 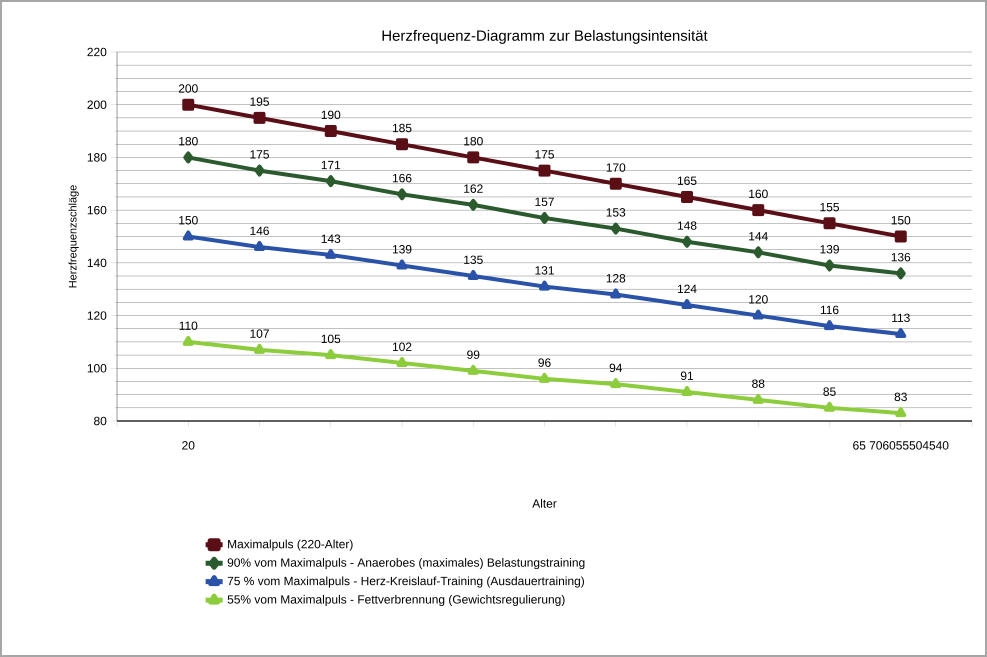 What do you see at coordinates (758, 236) in the screenshot?
I see `data-label: 144` at bounding box center [758, 236].